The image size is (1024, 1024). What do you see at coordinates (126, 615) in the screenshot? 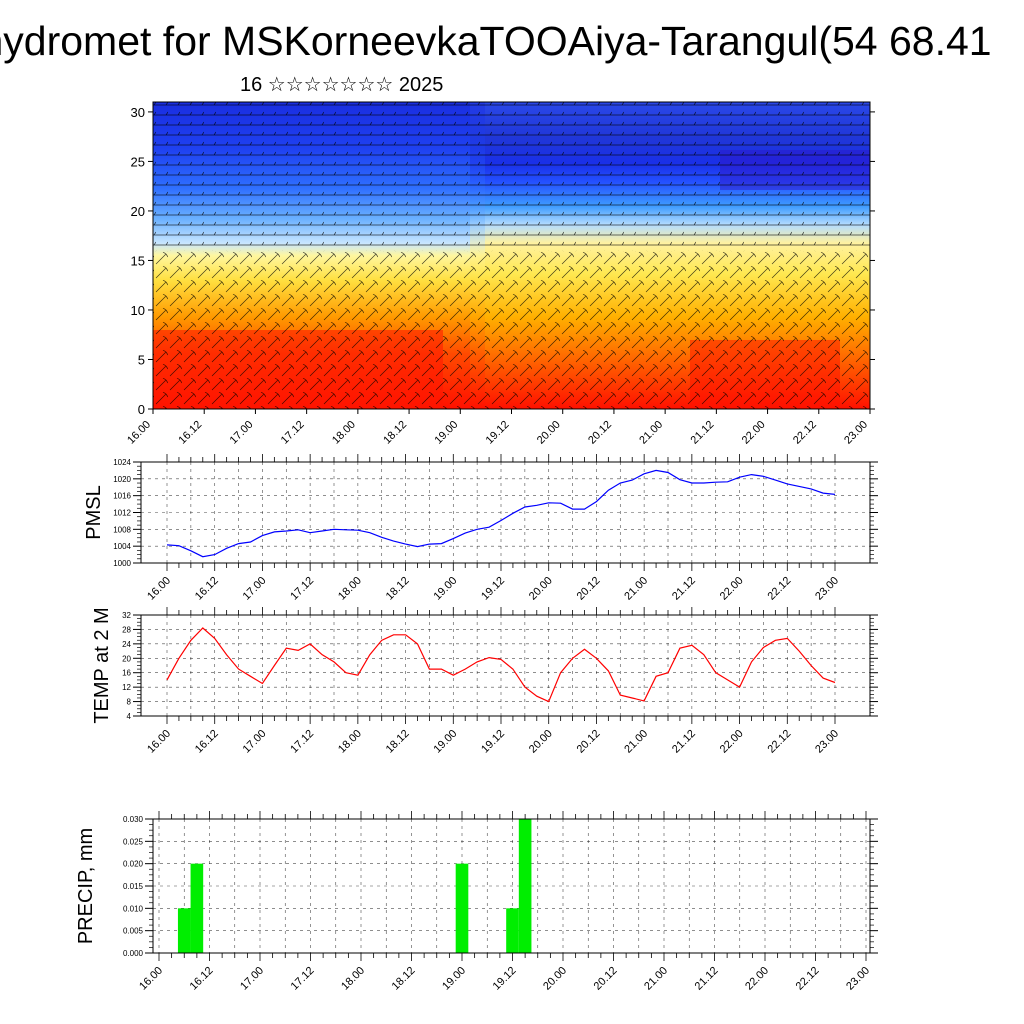
I see `y-tick-label: 32` at bounding box center [126, 615].